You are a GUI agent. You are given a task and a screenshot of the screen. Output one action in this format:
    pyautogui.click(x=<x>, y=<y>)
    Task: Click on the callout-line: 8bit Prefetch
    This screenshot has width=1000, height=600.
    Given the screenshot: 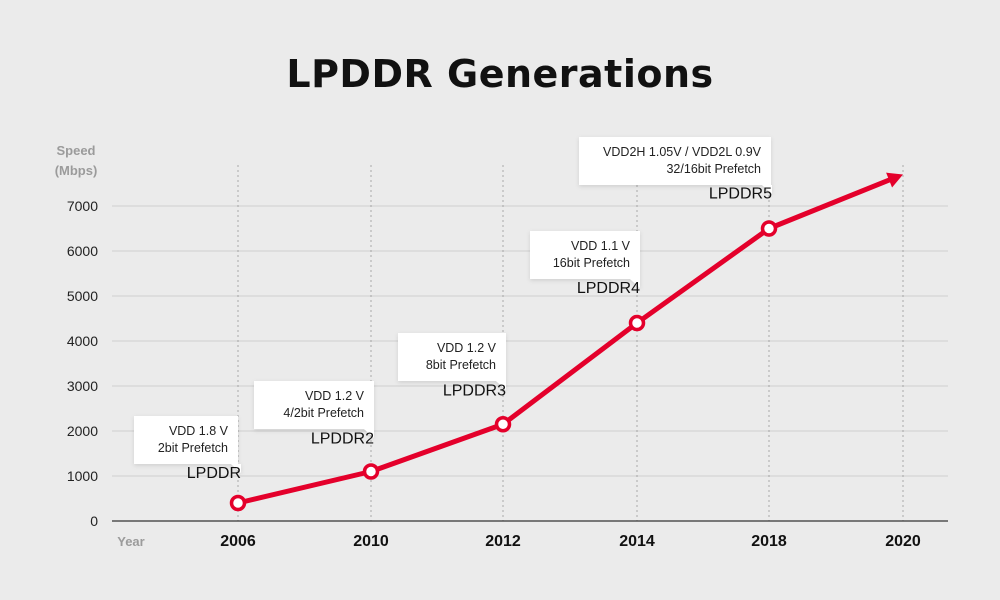 What is the action you would take?
    pyautogui.click(x=461, y=365)
    